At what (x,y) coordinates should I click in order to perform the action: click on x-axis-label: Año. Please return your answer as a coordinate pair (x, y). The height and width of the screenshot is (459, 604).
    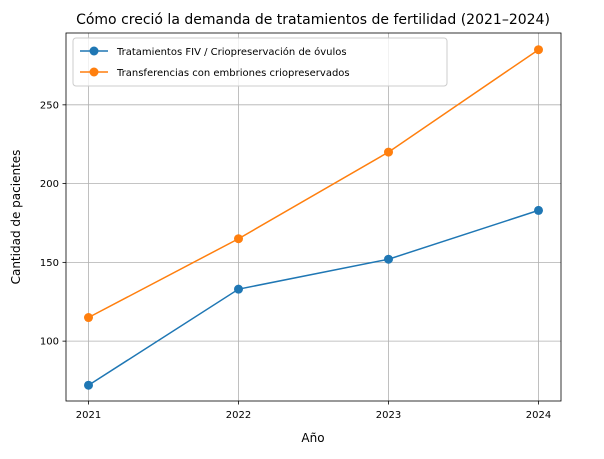
    Looking at the image, I should click on (312, 438).